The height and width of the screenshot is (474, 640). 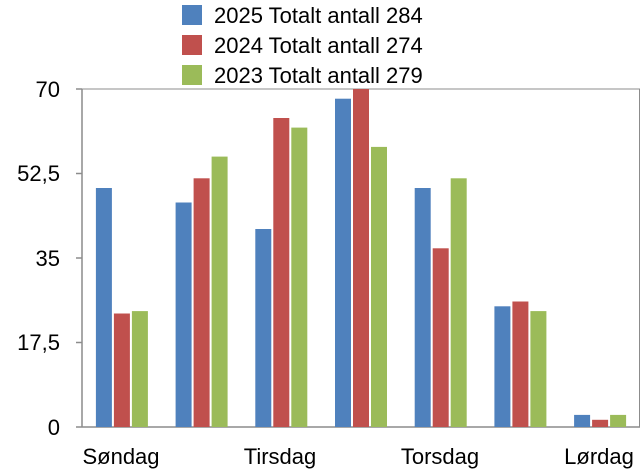 What do you see at coordinates (38, 173) in the screenshot?
I see `y-tick-label: 52,5` at bounding box center [38, 173].